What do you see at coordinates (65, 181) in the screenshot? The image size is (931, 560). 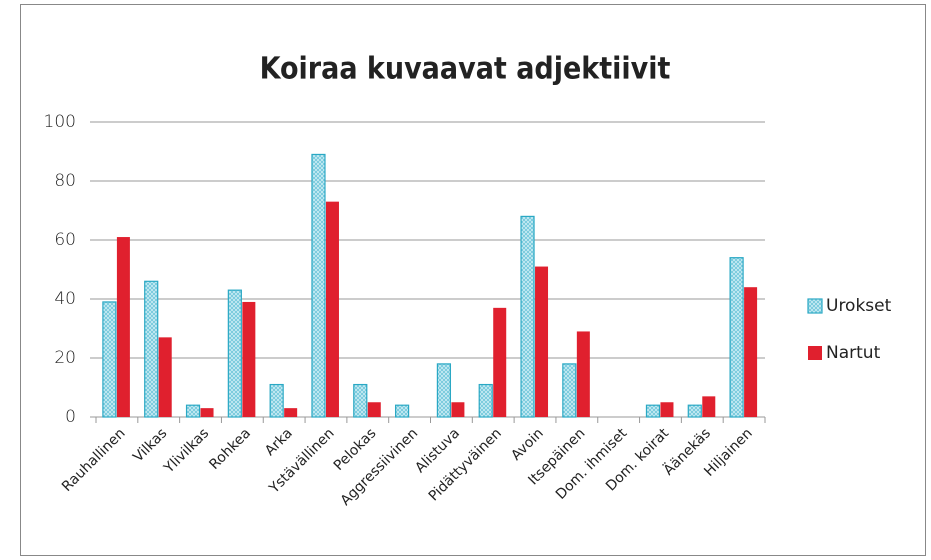 I see `y-tick-label: 80` at bounding box center [65, 181].